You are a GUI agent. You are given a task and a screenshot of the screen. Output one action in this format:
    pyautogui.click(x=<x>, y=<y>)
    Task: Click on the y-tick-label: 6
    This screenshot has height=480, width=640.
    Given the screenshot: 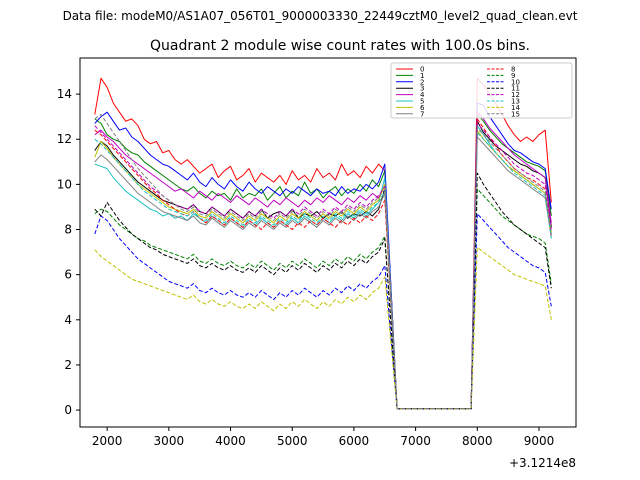 What is the action you would take?
    pyautogui.click(x=68, y=275)
    